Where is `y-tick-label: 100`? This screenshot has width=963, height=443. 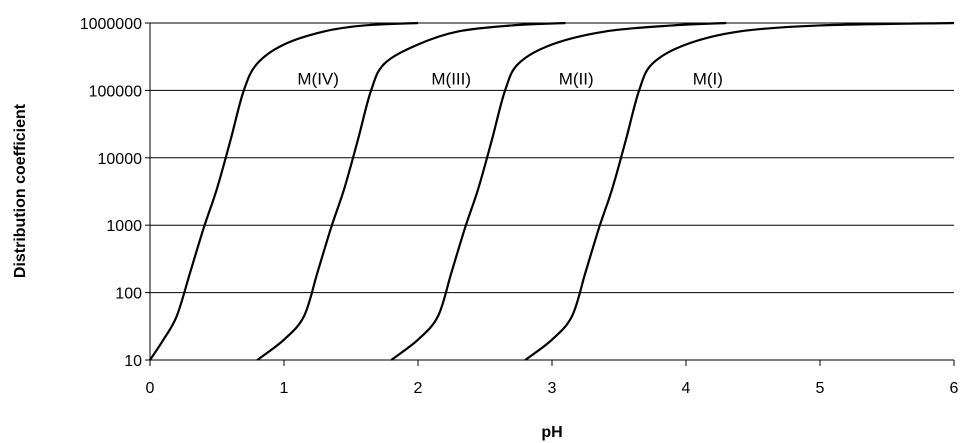
y-tick-label: 100 is located at coordinates (128, 294).